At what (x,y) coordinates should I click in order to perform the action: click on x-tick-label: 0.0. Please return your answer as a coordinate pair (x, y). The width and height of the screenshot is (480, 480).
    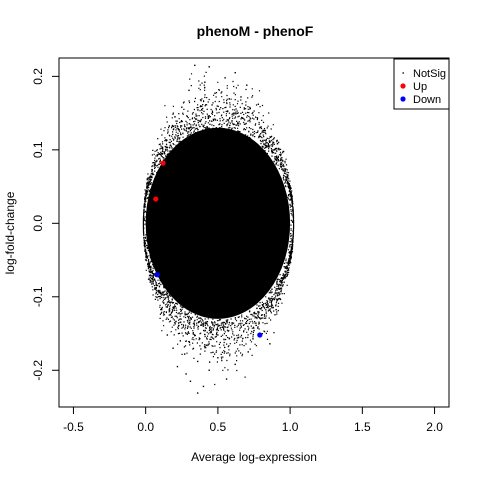
    Looking at the image, I should click on (145, 427).